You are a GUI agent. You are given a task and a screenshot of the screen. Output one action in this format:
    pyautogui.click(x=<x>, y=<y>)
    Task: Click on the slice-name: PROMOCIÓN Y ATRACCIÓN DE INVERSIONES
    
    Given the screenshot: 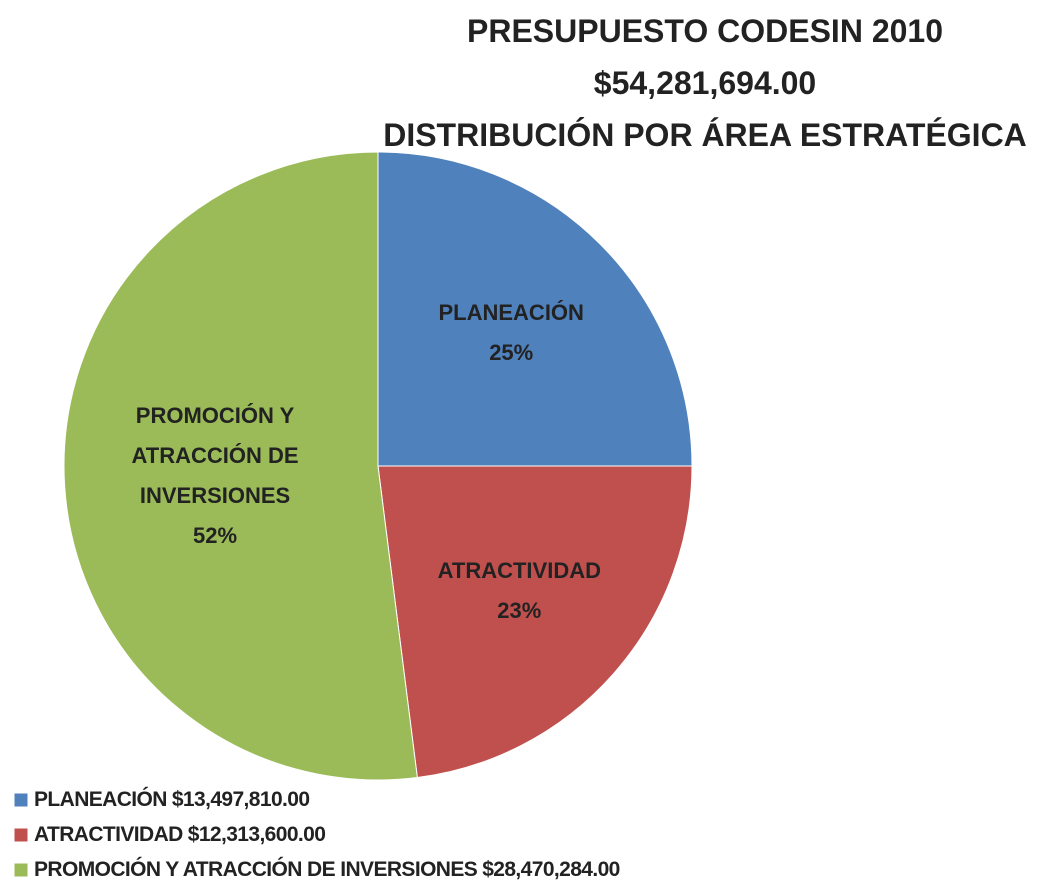 What is the action you would take?
    pyautogui.click(x=215, y=456)
    